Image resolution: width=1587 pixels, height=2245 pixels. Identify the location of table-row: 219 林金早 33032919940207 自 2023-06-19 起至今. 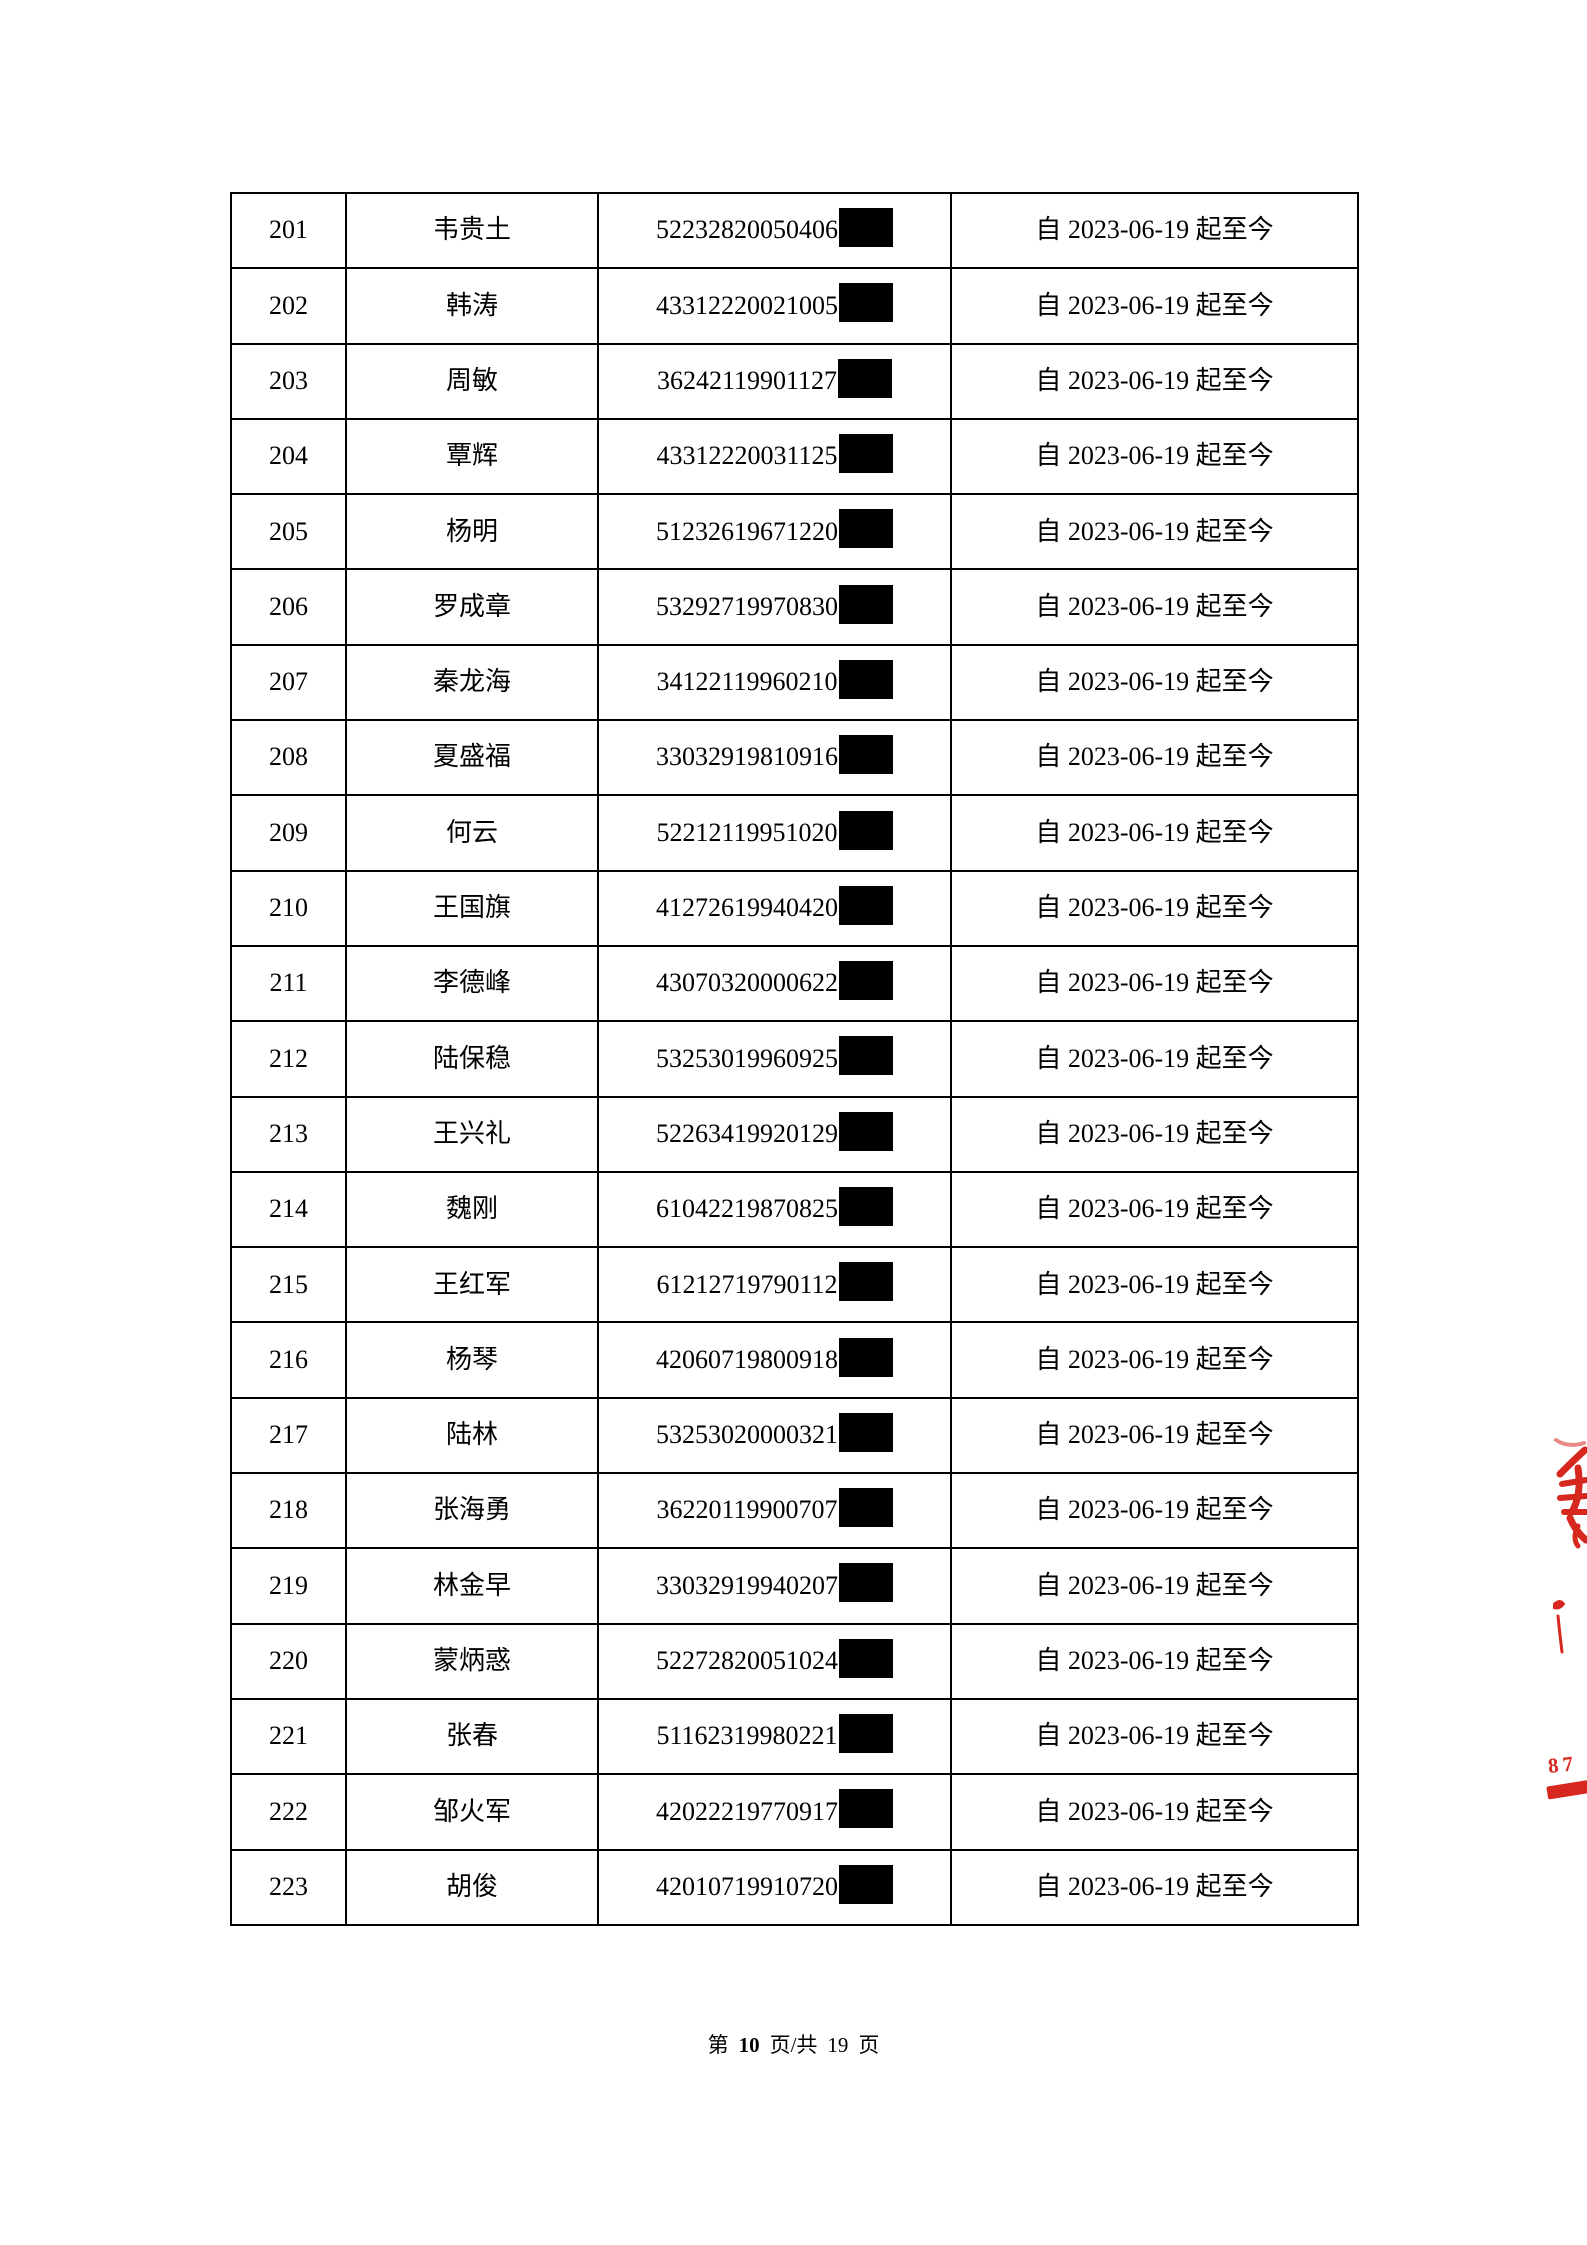
(794, 1586).